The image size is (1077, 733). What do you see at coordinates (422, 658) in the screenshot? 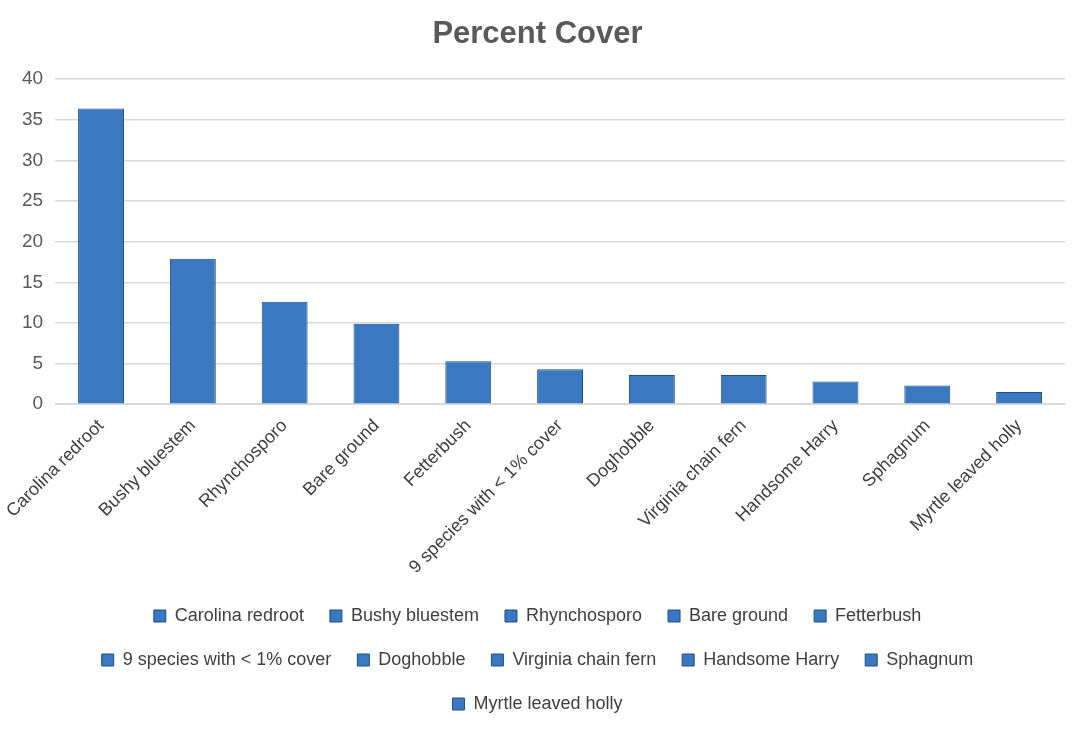
I see `legend-label: Doghobble` at bounding box center [422, 658].